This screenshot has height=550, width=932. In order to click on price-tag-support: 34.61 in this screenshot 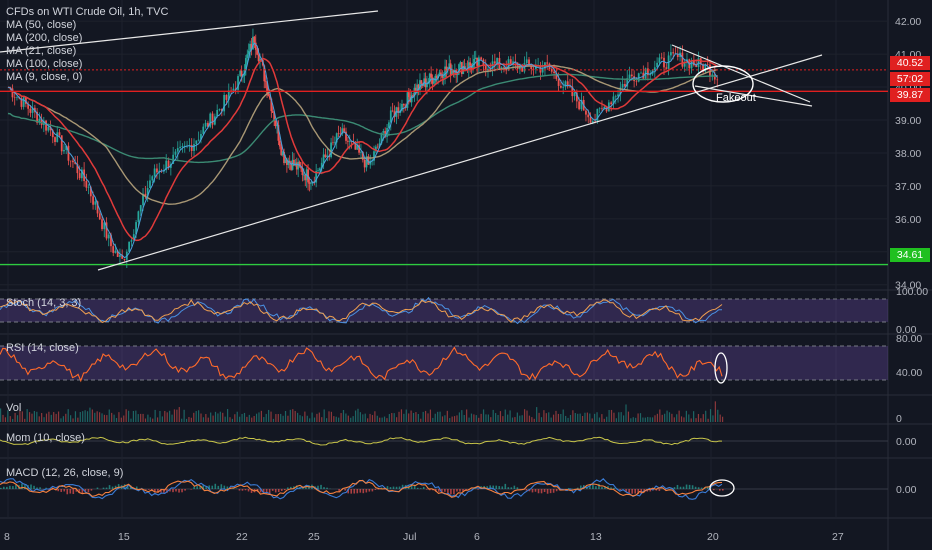, I will do `click(910, 255)`.